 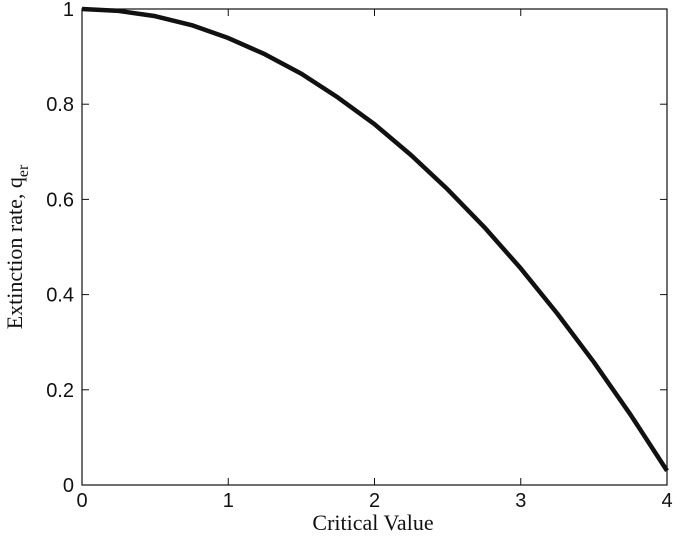 I want to click on y-tick-label: 0.8, so click(x=60, y=105).